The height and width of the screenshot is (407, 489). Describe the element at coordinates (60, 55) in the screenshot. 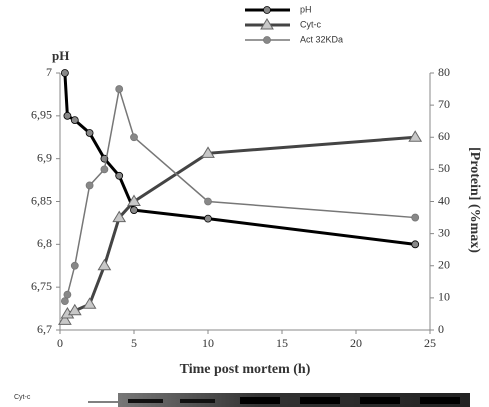

I see `y-axis-label: pH` at that location.